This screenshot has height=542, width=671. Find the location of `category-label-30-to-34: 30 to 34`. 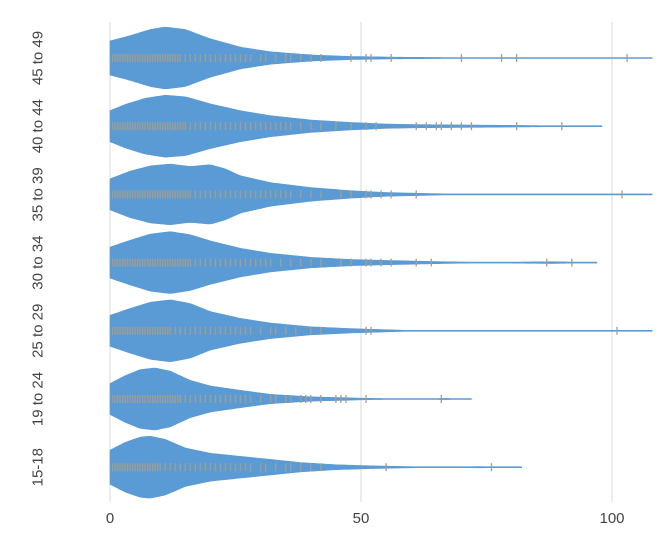

category-label-30-to-34: 30 to 34 is located at coordinates (38, 262).